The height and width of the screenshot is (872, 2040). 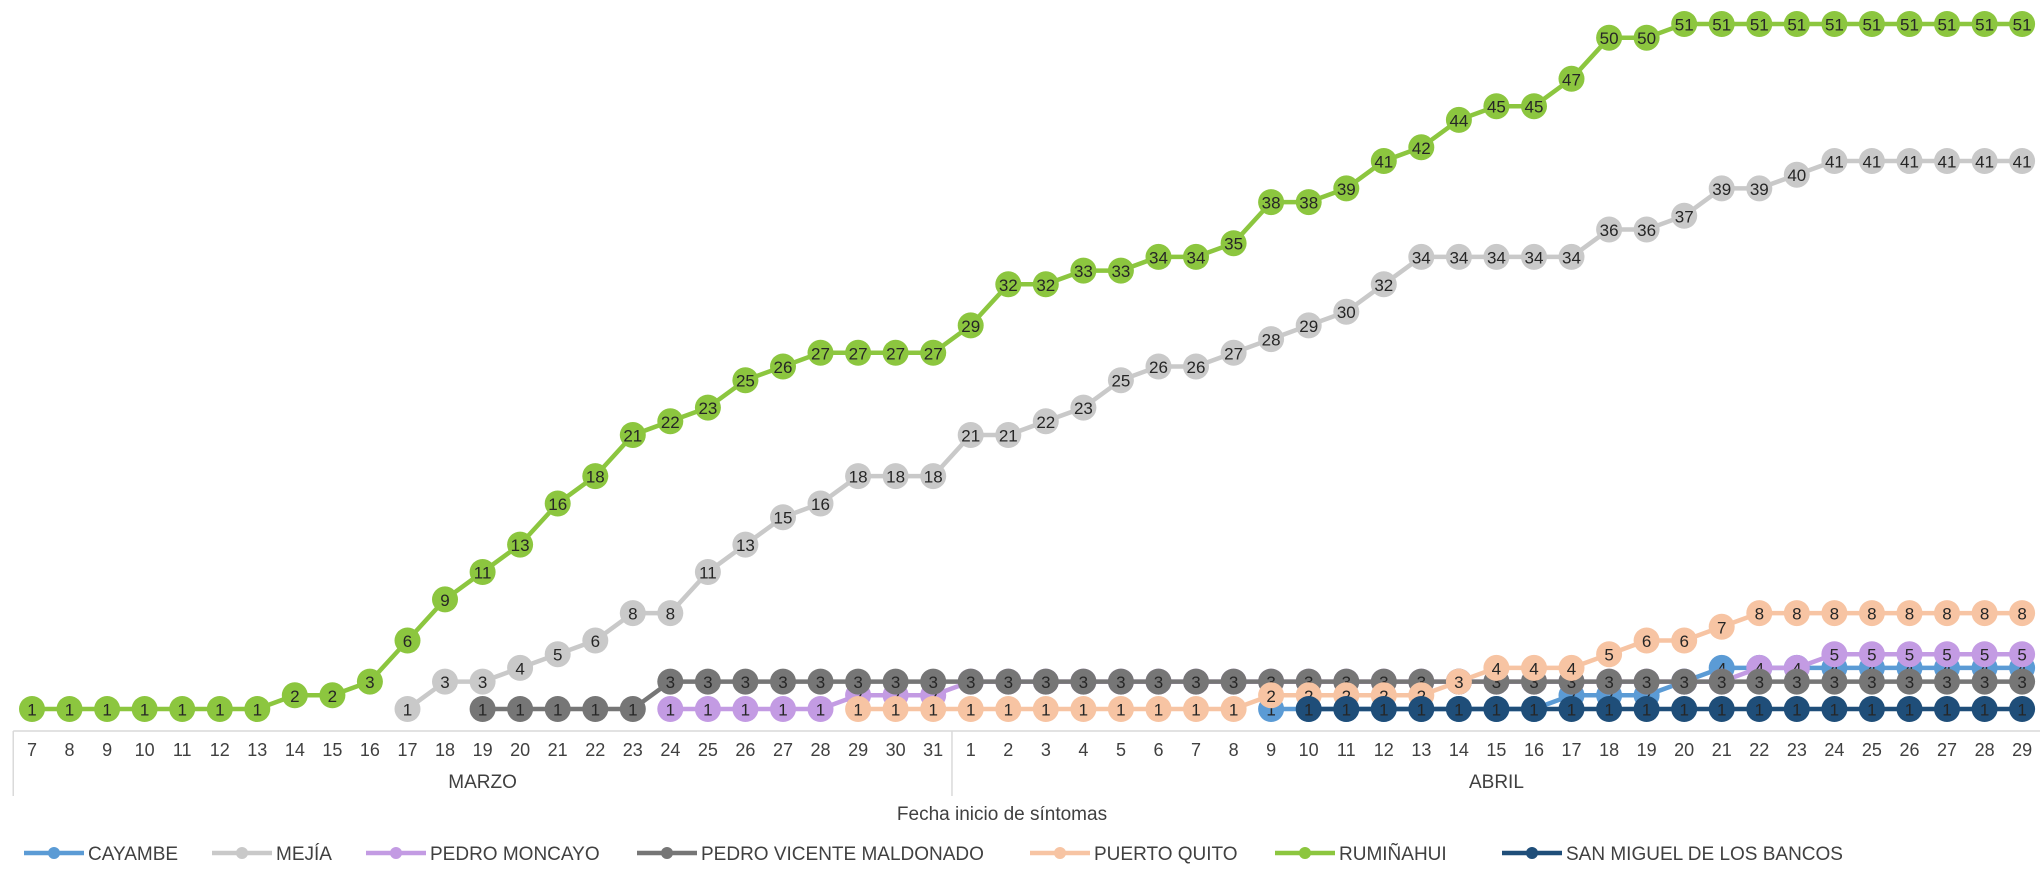 I want to click on x-tick-label: 28, so click(x=1985, y=750).